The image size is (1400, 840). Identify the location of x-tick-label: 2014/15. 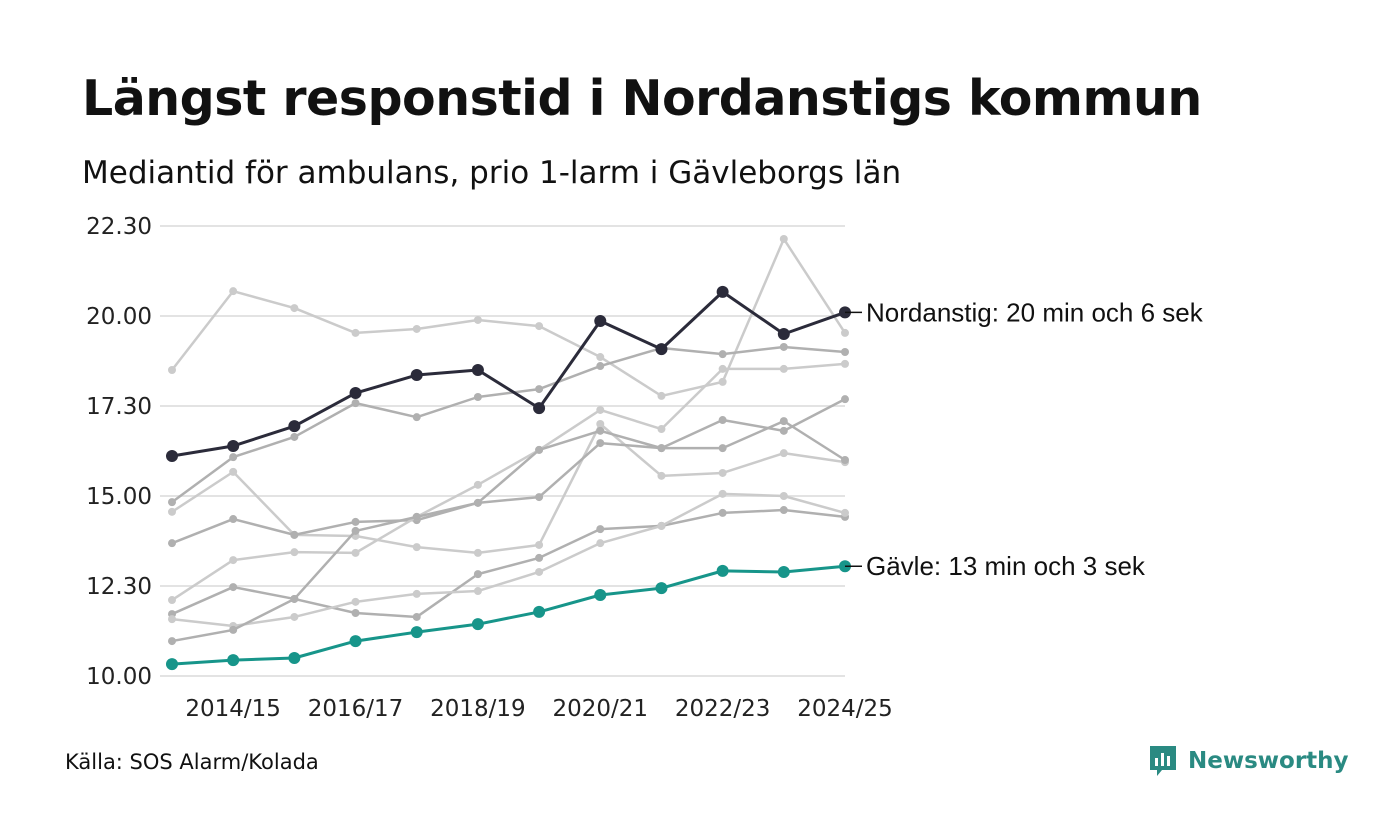
(233, 709).